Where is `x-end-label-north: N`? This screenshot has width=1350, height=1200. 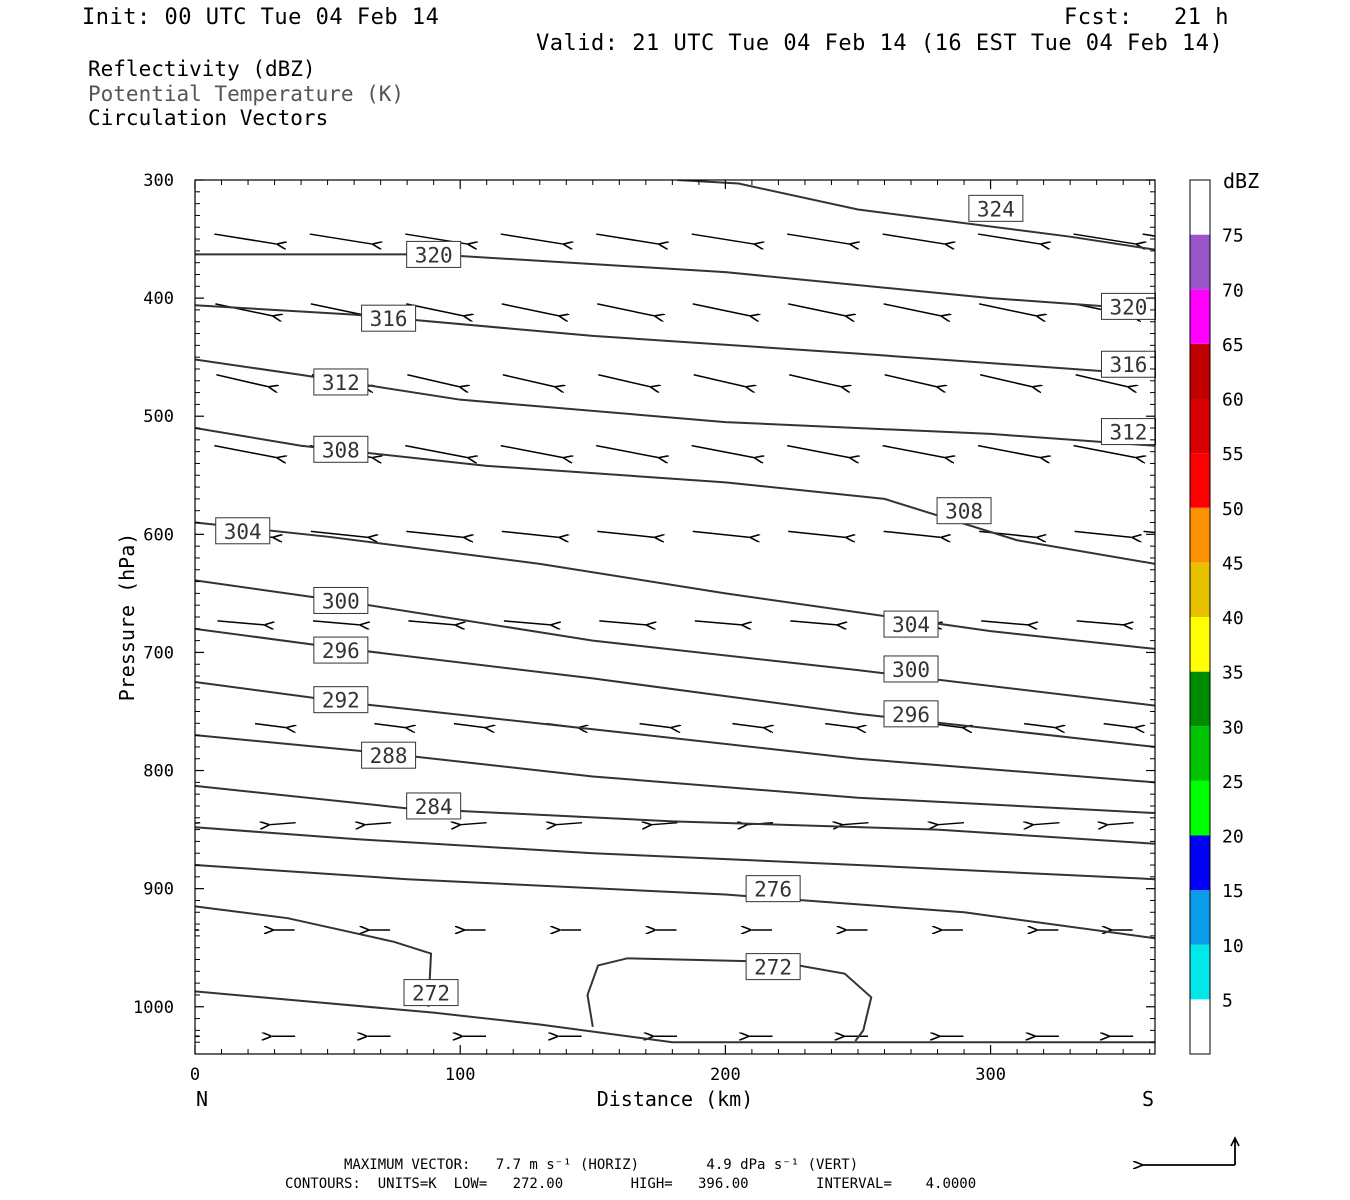
x-end-label-north: N is located at coordinates (202, 1099).